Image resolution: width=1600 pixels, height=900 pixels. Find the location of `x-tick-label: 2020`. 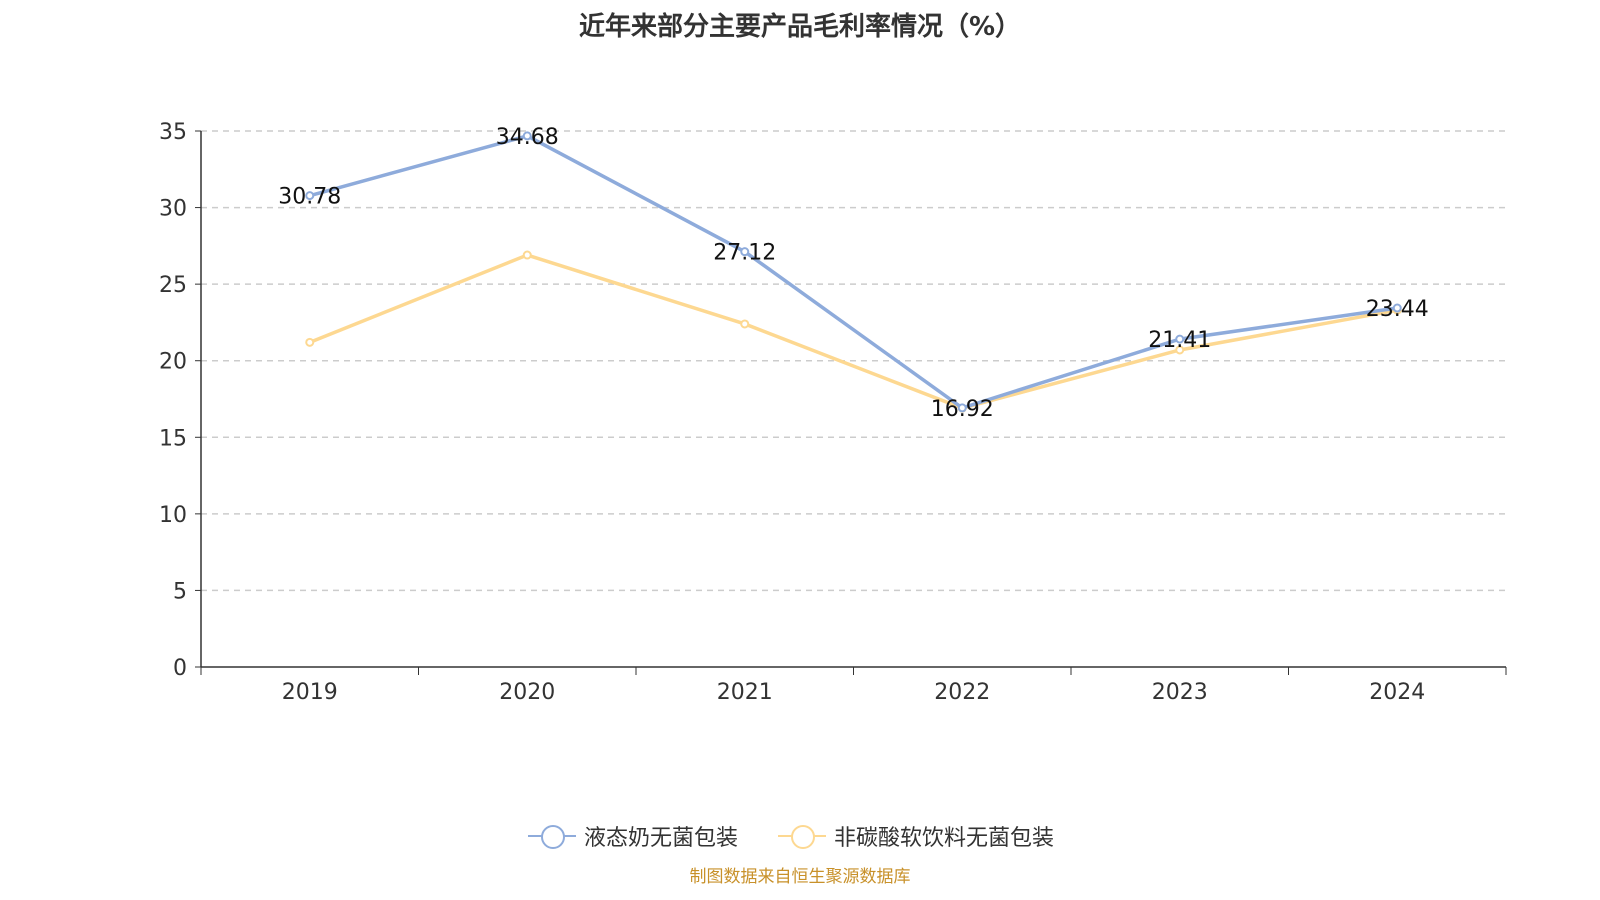

x-tick-label: 2020 is located at coordinates (527, 692).